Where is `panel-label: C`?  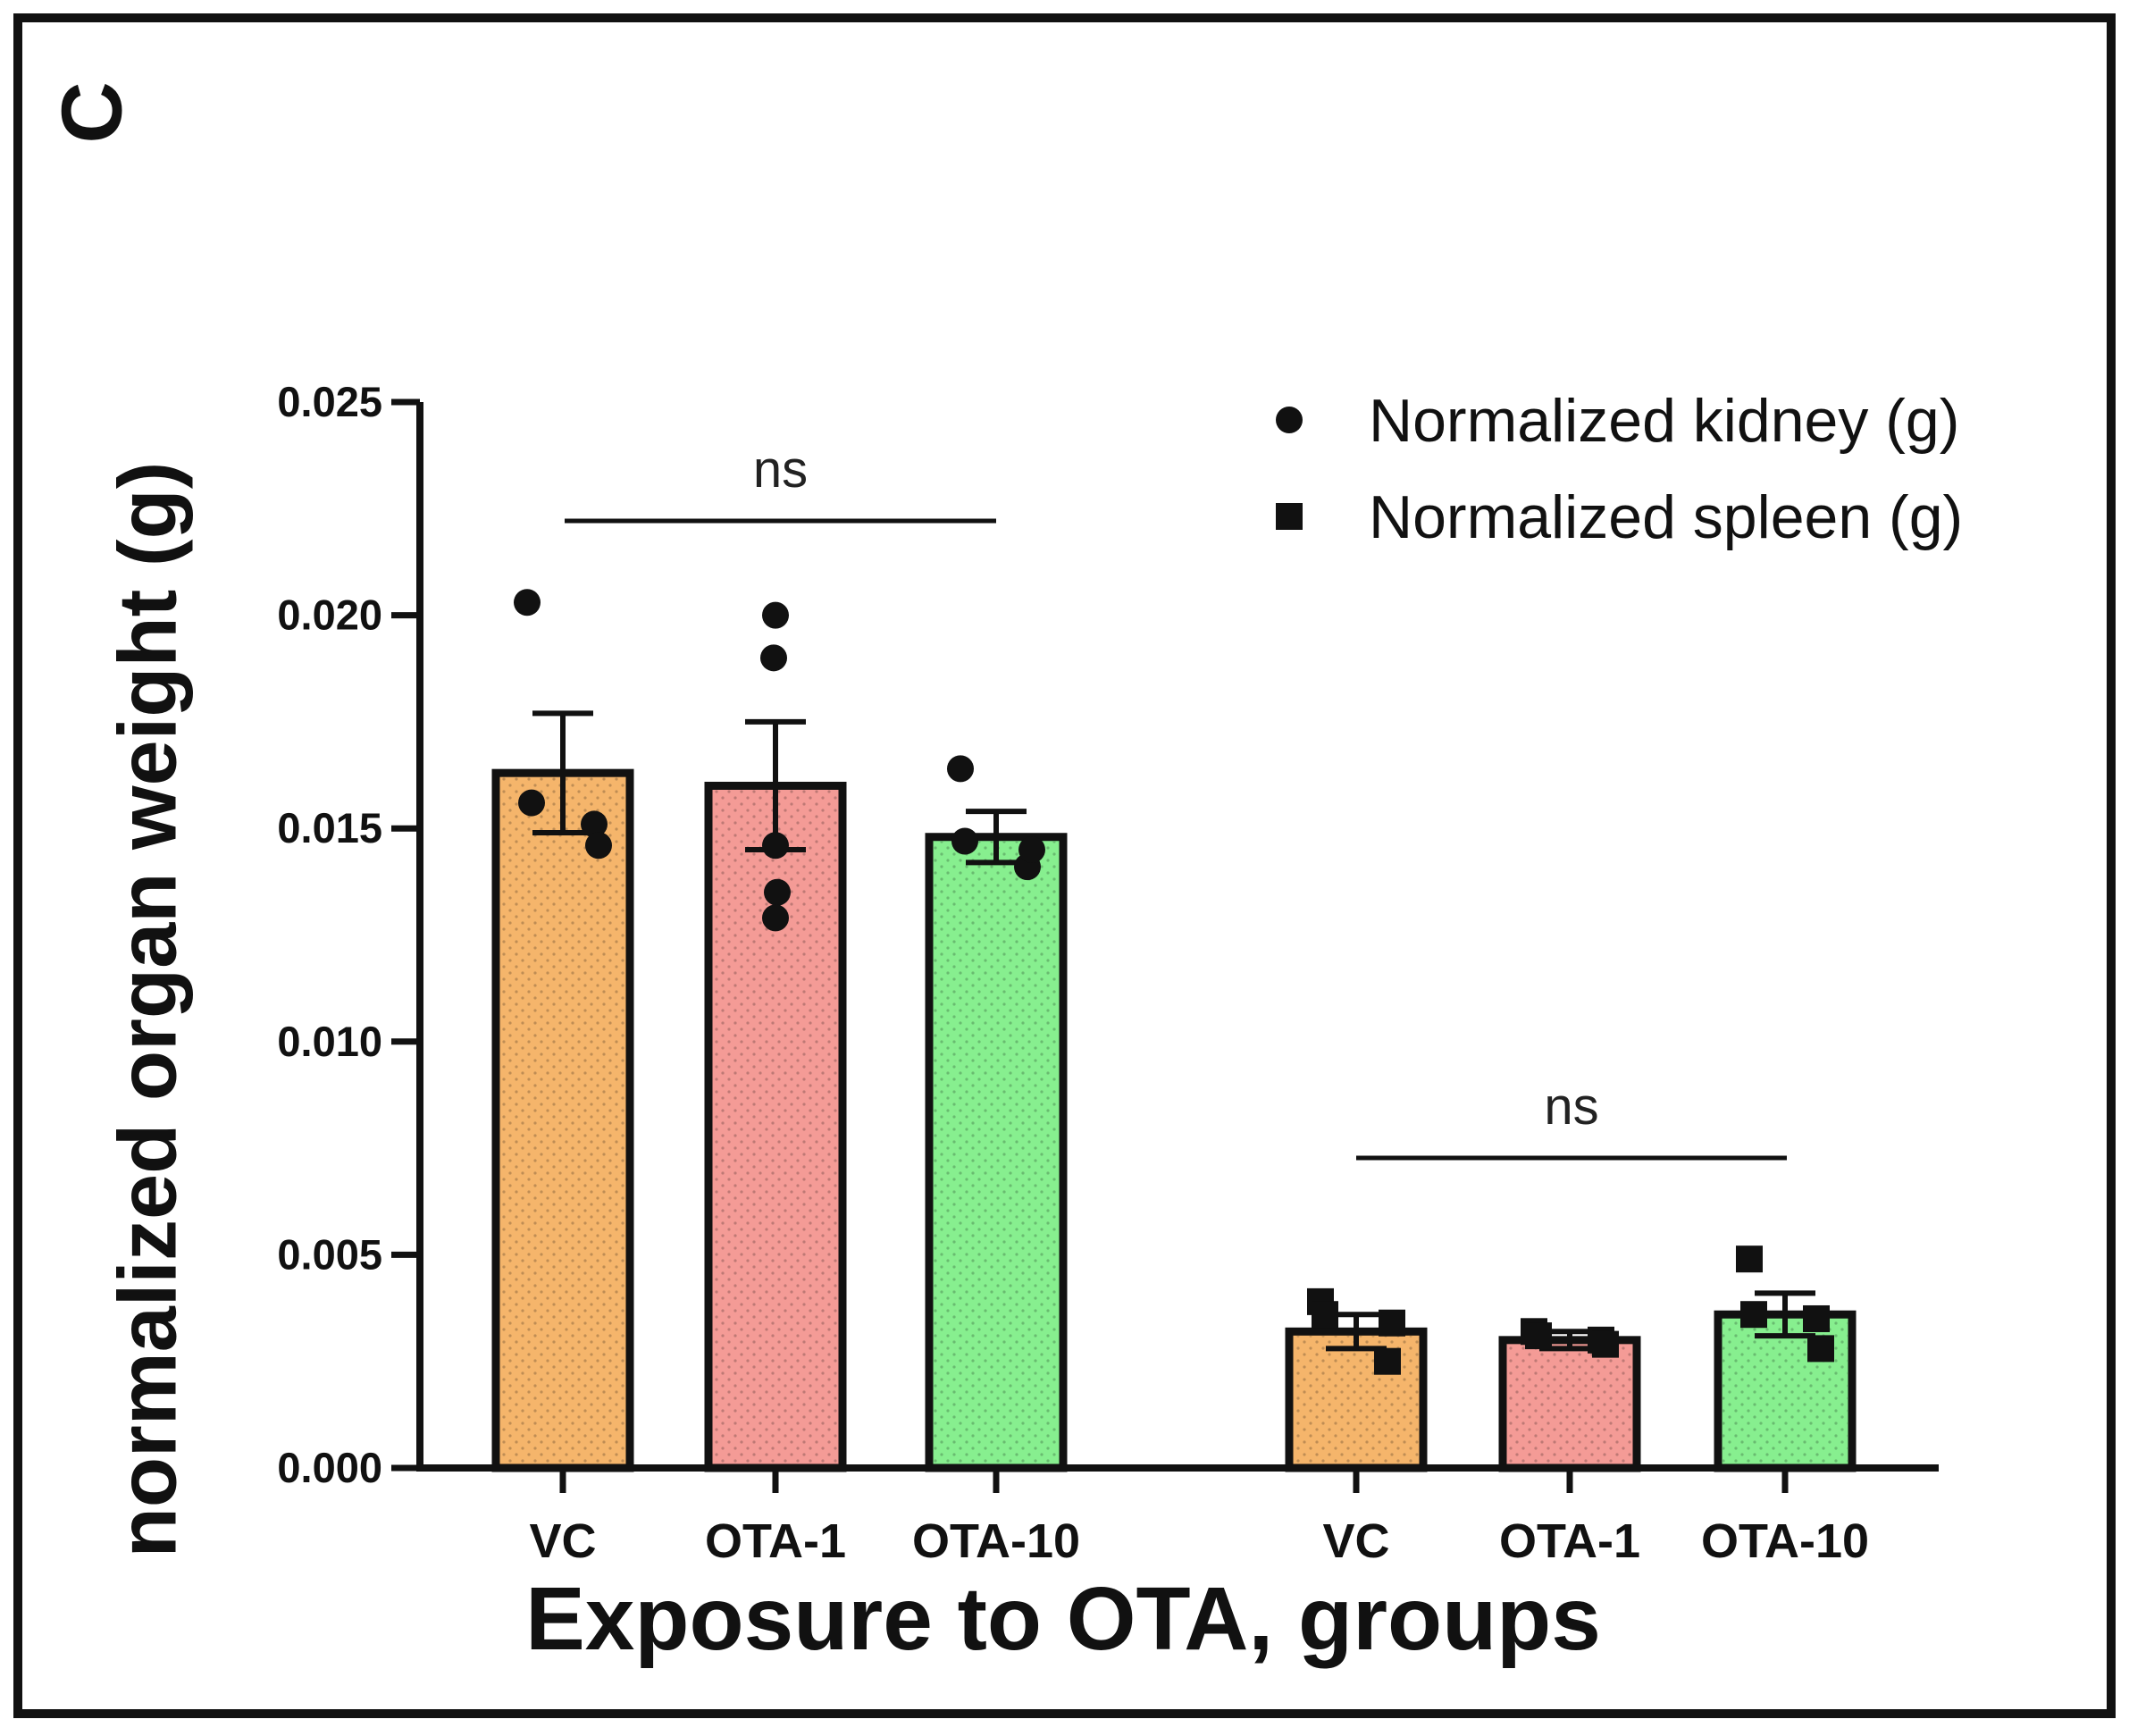
panel-label: C is located at coordinates (91, 112).